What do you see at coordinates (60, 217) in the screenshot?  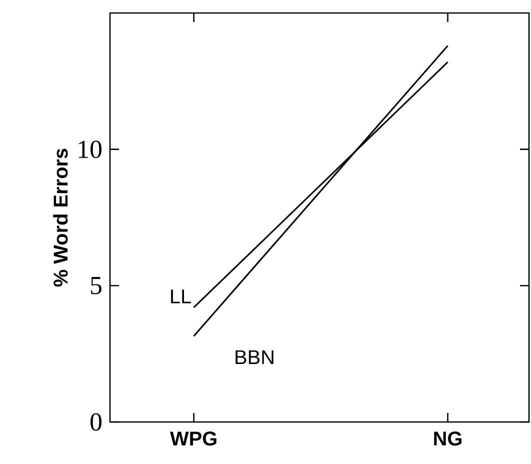 I see `y-axis-title: % Word Errors` at bounding box center [60, 217].